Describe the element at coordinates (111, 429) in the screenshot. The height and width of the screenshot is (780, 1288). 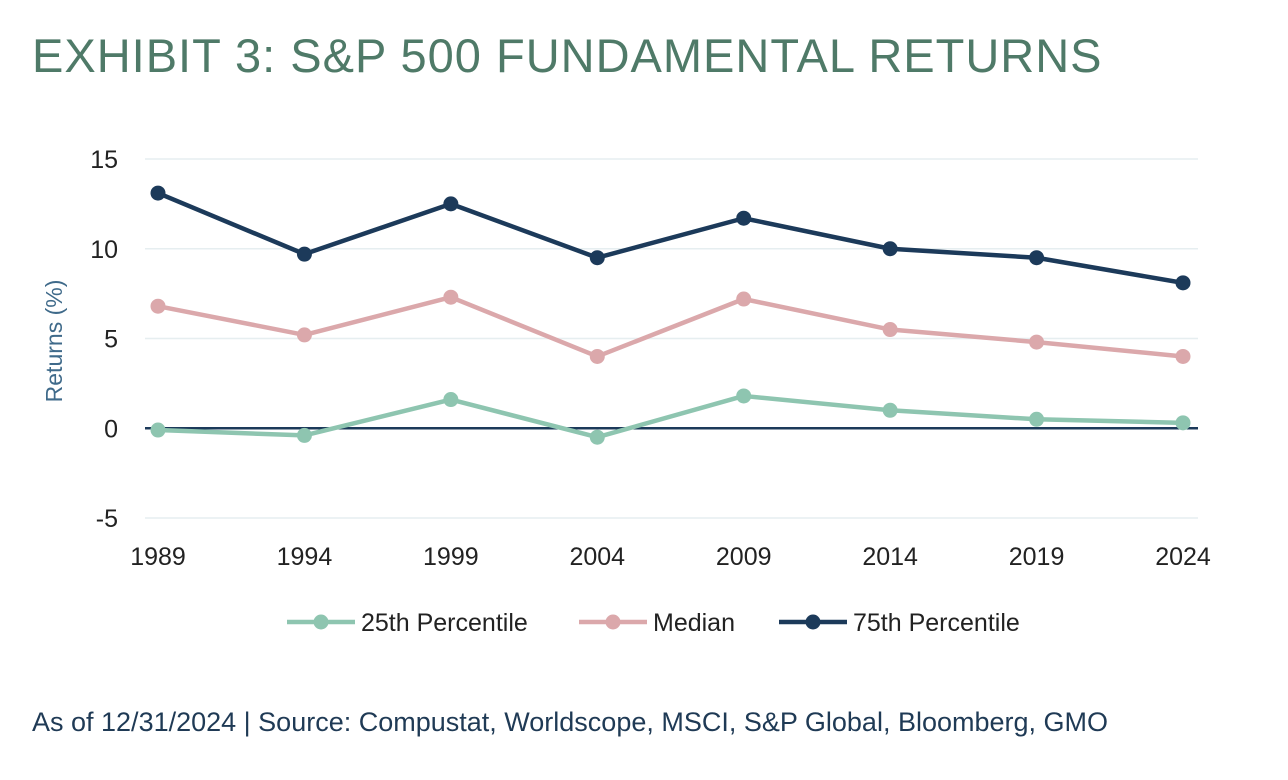
I see `y-tick-label: 0` at that location.